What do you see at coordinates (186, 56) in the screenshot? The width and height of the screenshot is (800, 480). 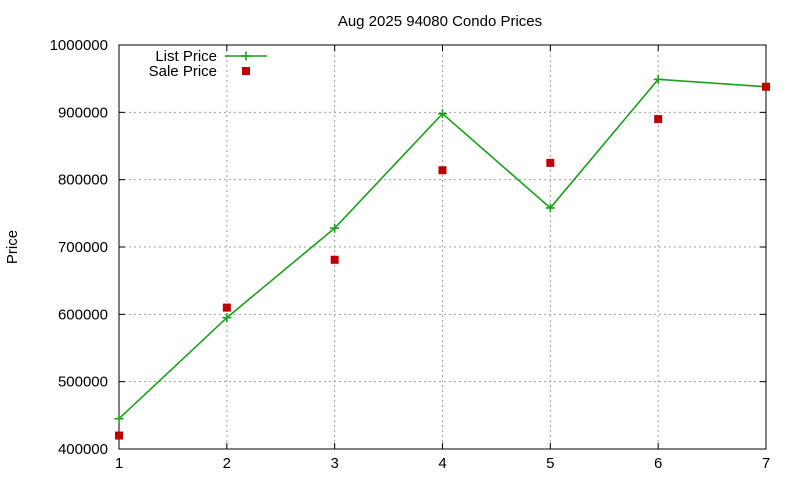 I see `legend-label: List Price` at bounding box center [186, 56].